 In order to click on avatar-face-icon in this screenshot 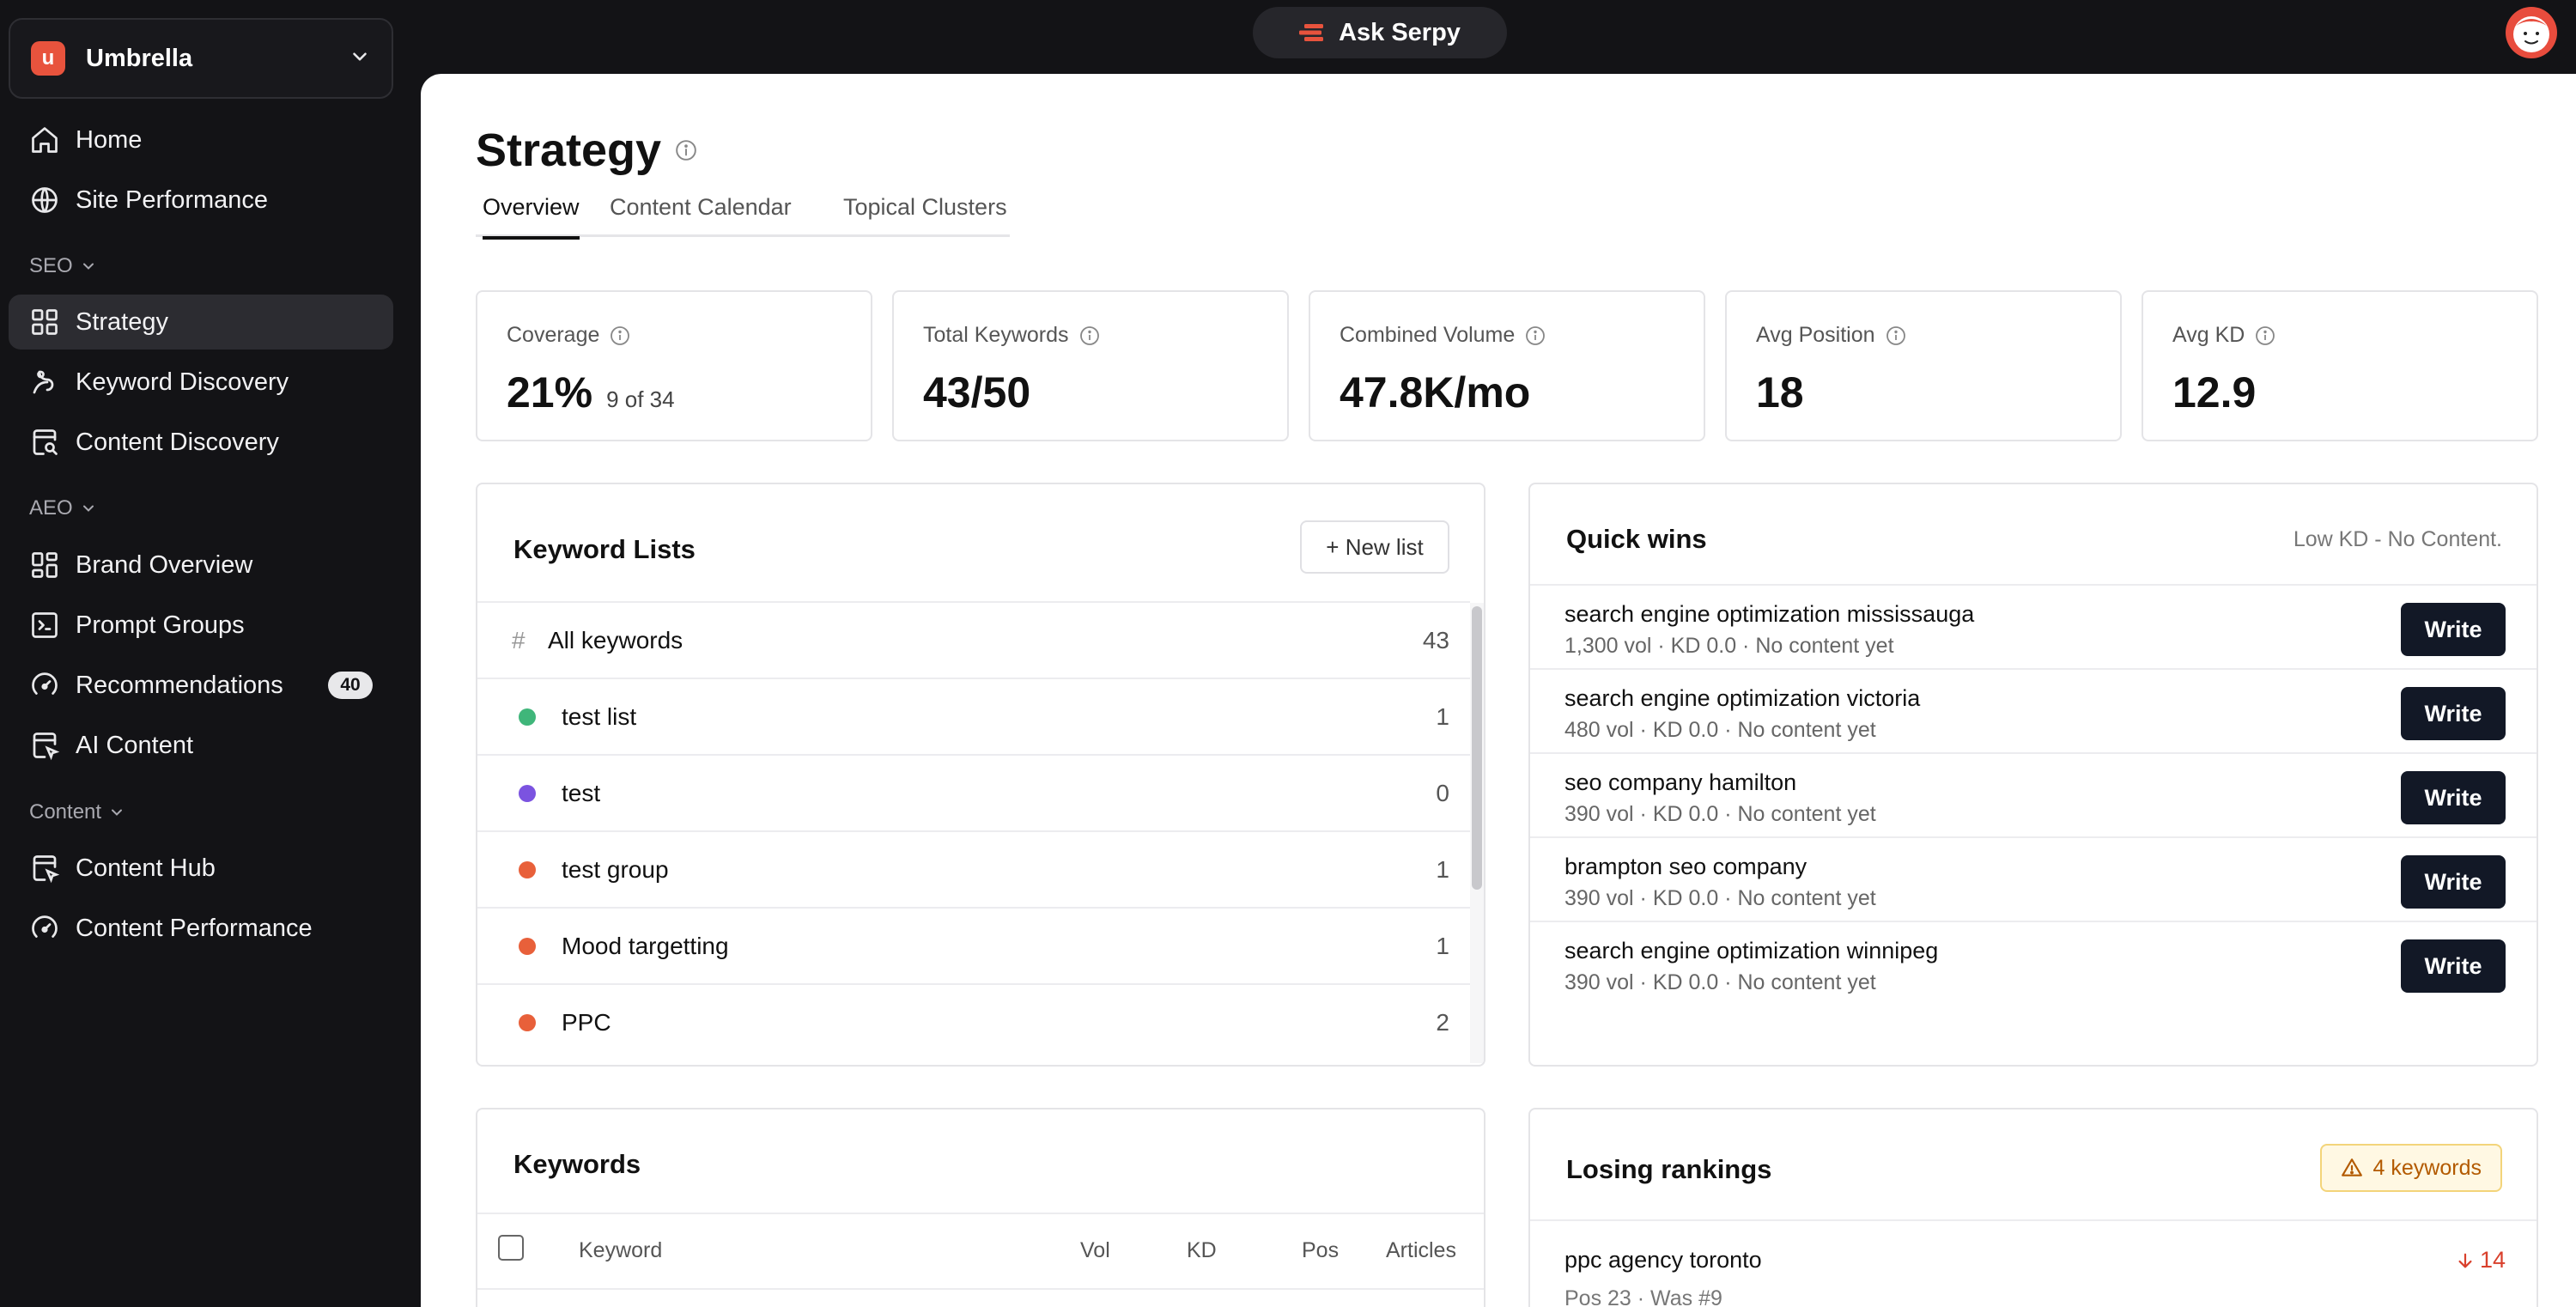, I will do `click(2531, 34)`.